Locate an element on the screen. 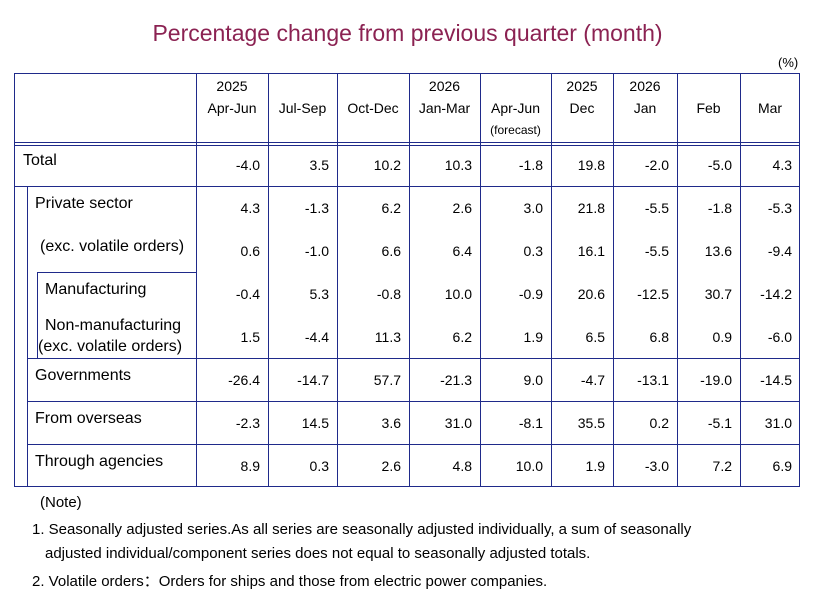 This screenshot has width=815, height=600. row-label: Non-manufacturing is located at coordinates (113, 325).